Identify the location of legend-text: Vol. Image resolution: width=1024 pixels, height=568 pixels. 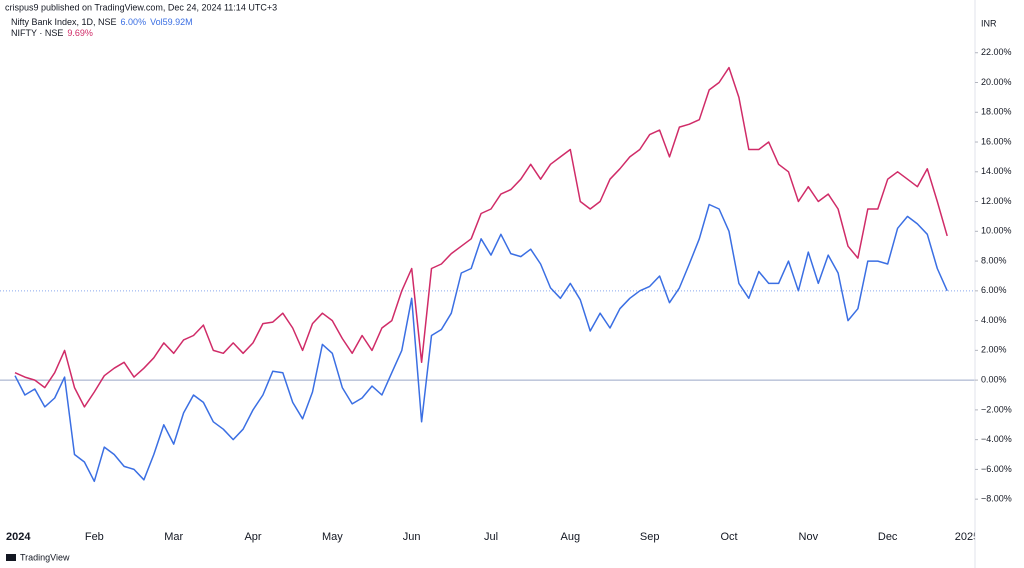
(156, 22).